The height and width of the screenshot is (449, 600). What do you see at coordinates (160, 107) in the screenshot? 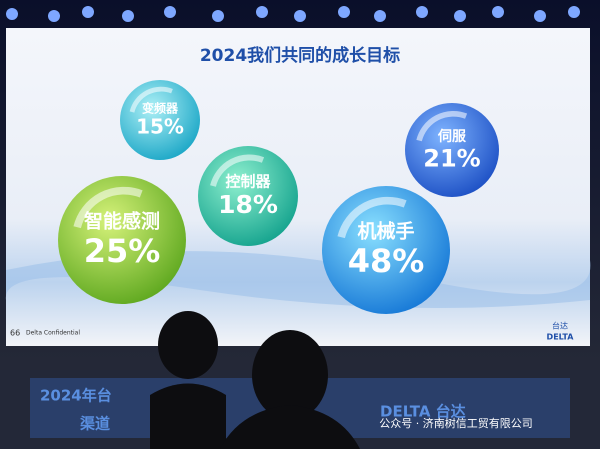
I see `bubble-label: 变频器` at bounding box center [160, 107].